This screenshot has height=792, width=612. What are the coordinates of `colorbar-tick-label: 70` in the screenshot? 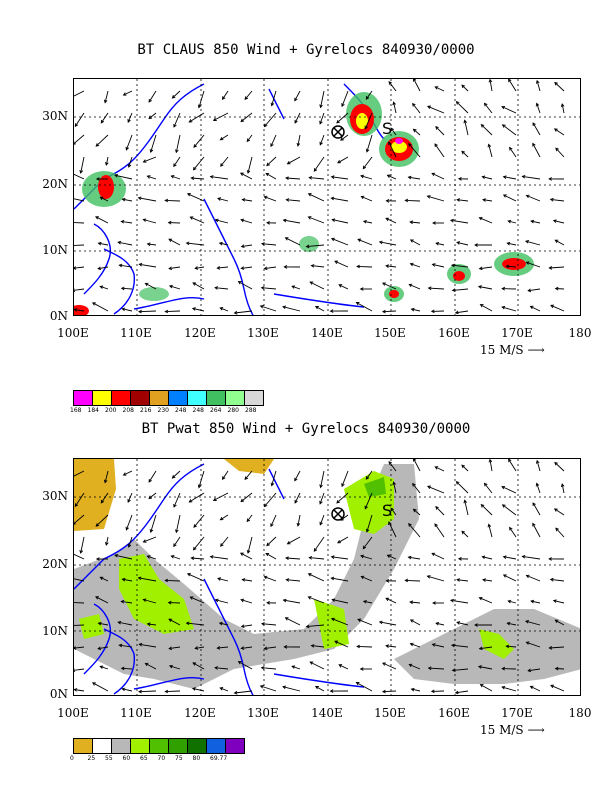 It's located at (161, 758).